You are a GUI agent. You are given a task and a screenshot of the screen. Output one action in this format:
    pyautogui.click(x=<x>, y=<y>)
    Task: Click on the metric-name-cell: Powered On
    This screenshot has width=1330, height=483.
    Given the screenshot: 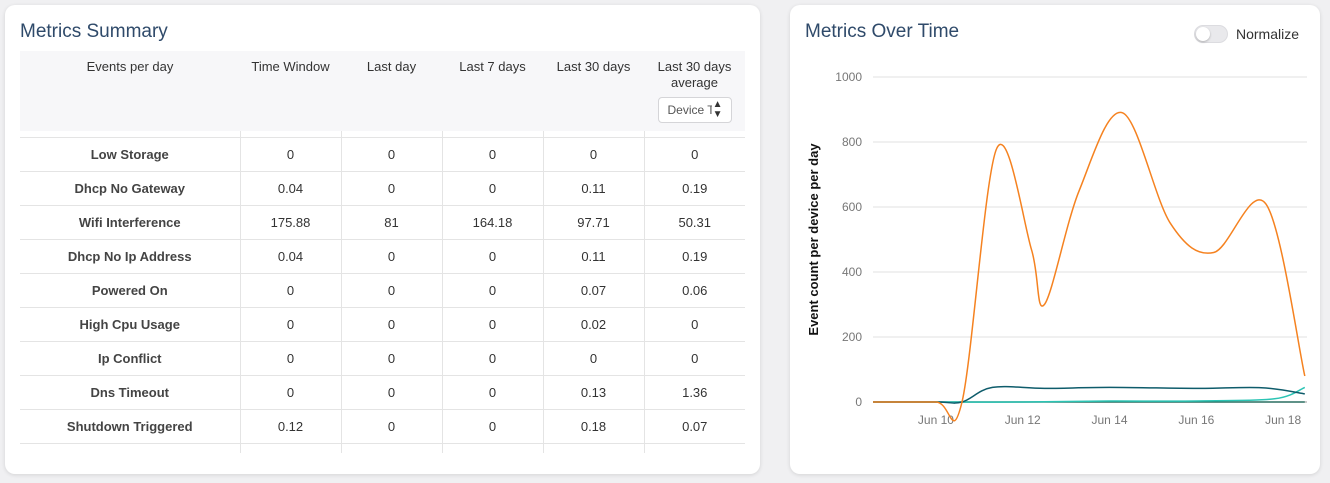 What is the action you would take?
    pyautogui.click(x=130, y=290)
    